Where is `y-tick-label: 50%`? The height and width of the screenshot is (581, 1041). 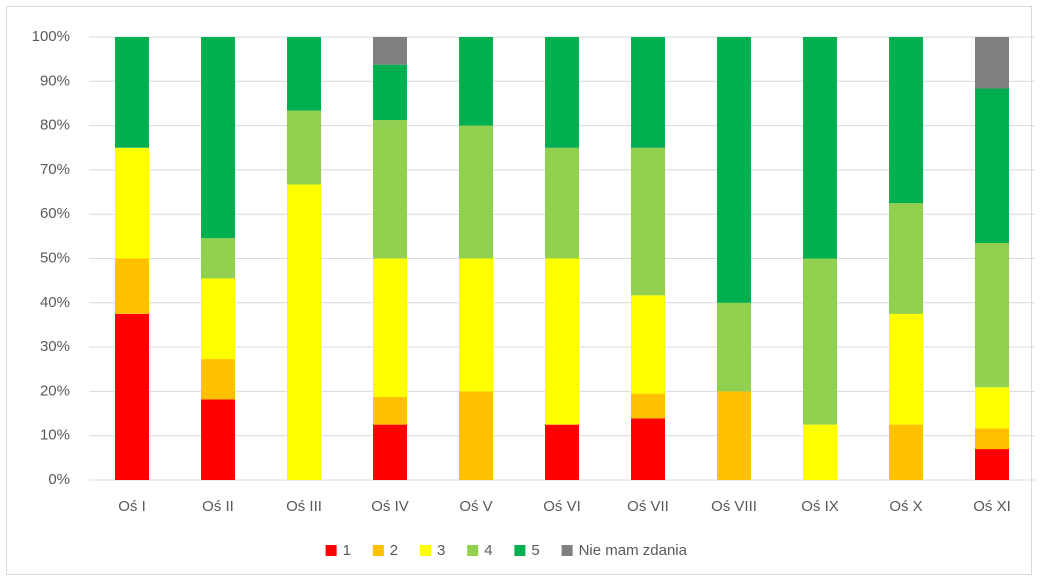
y-tick-label: 50% is located at coordinates (55, 257).